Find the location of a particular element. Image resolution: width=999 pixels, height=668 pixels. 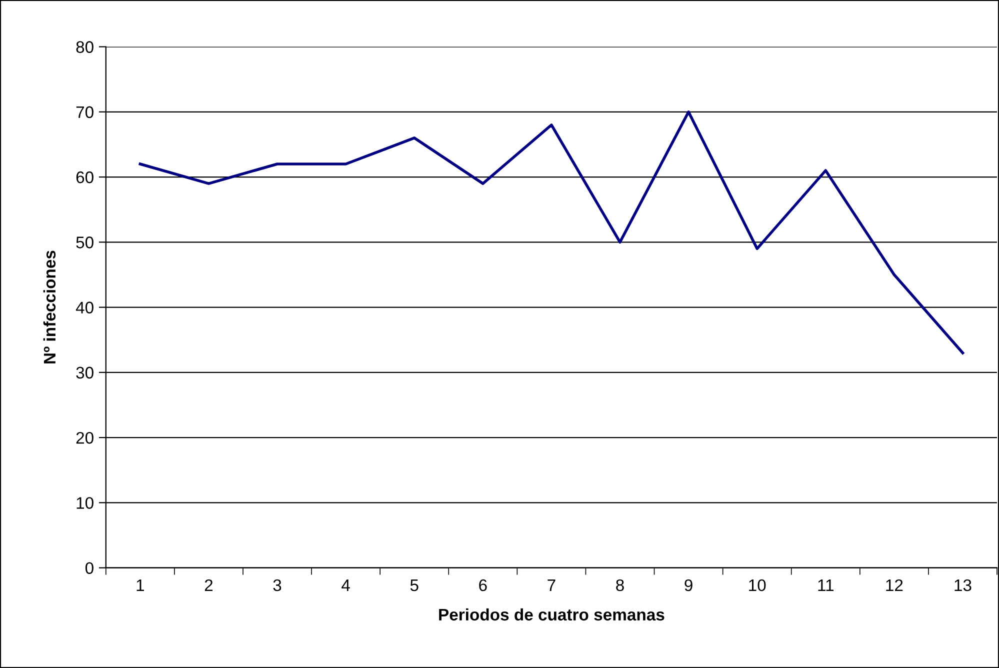

x-tick-label: 5 is located at coordinates (414, 586).